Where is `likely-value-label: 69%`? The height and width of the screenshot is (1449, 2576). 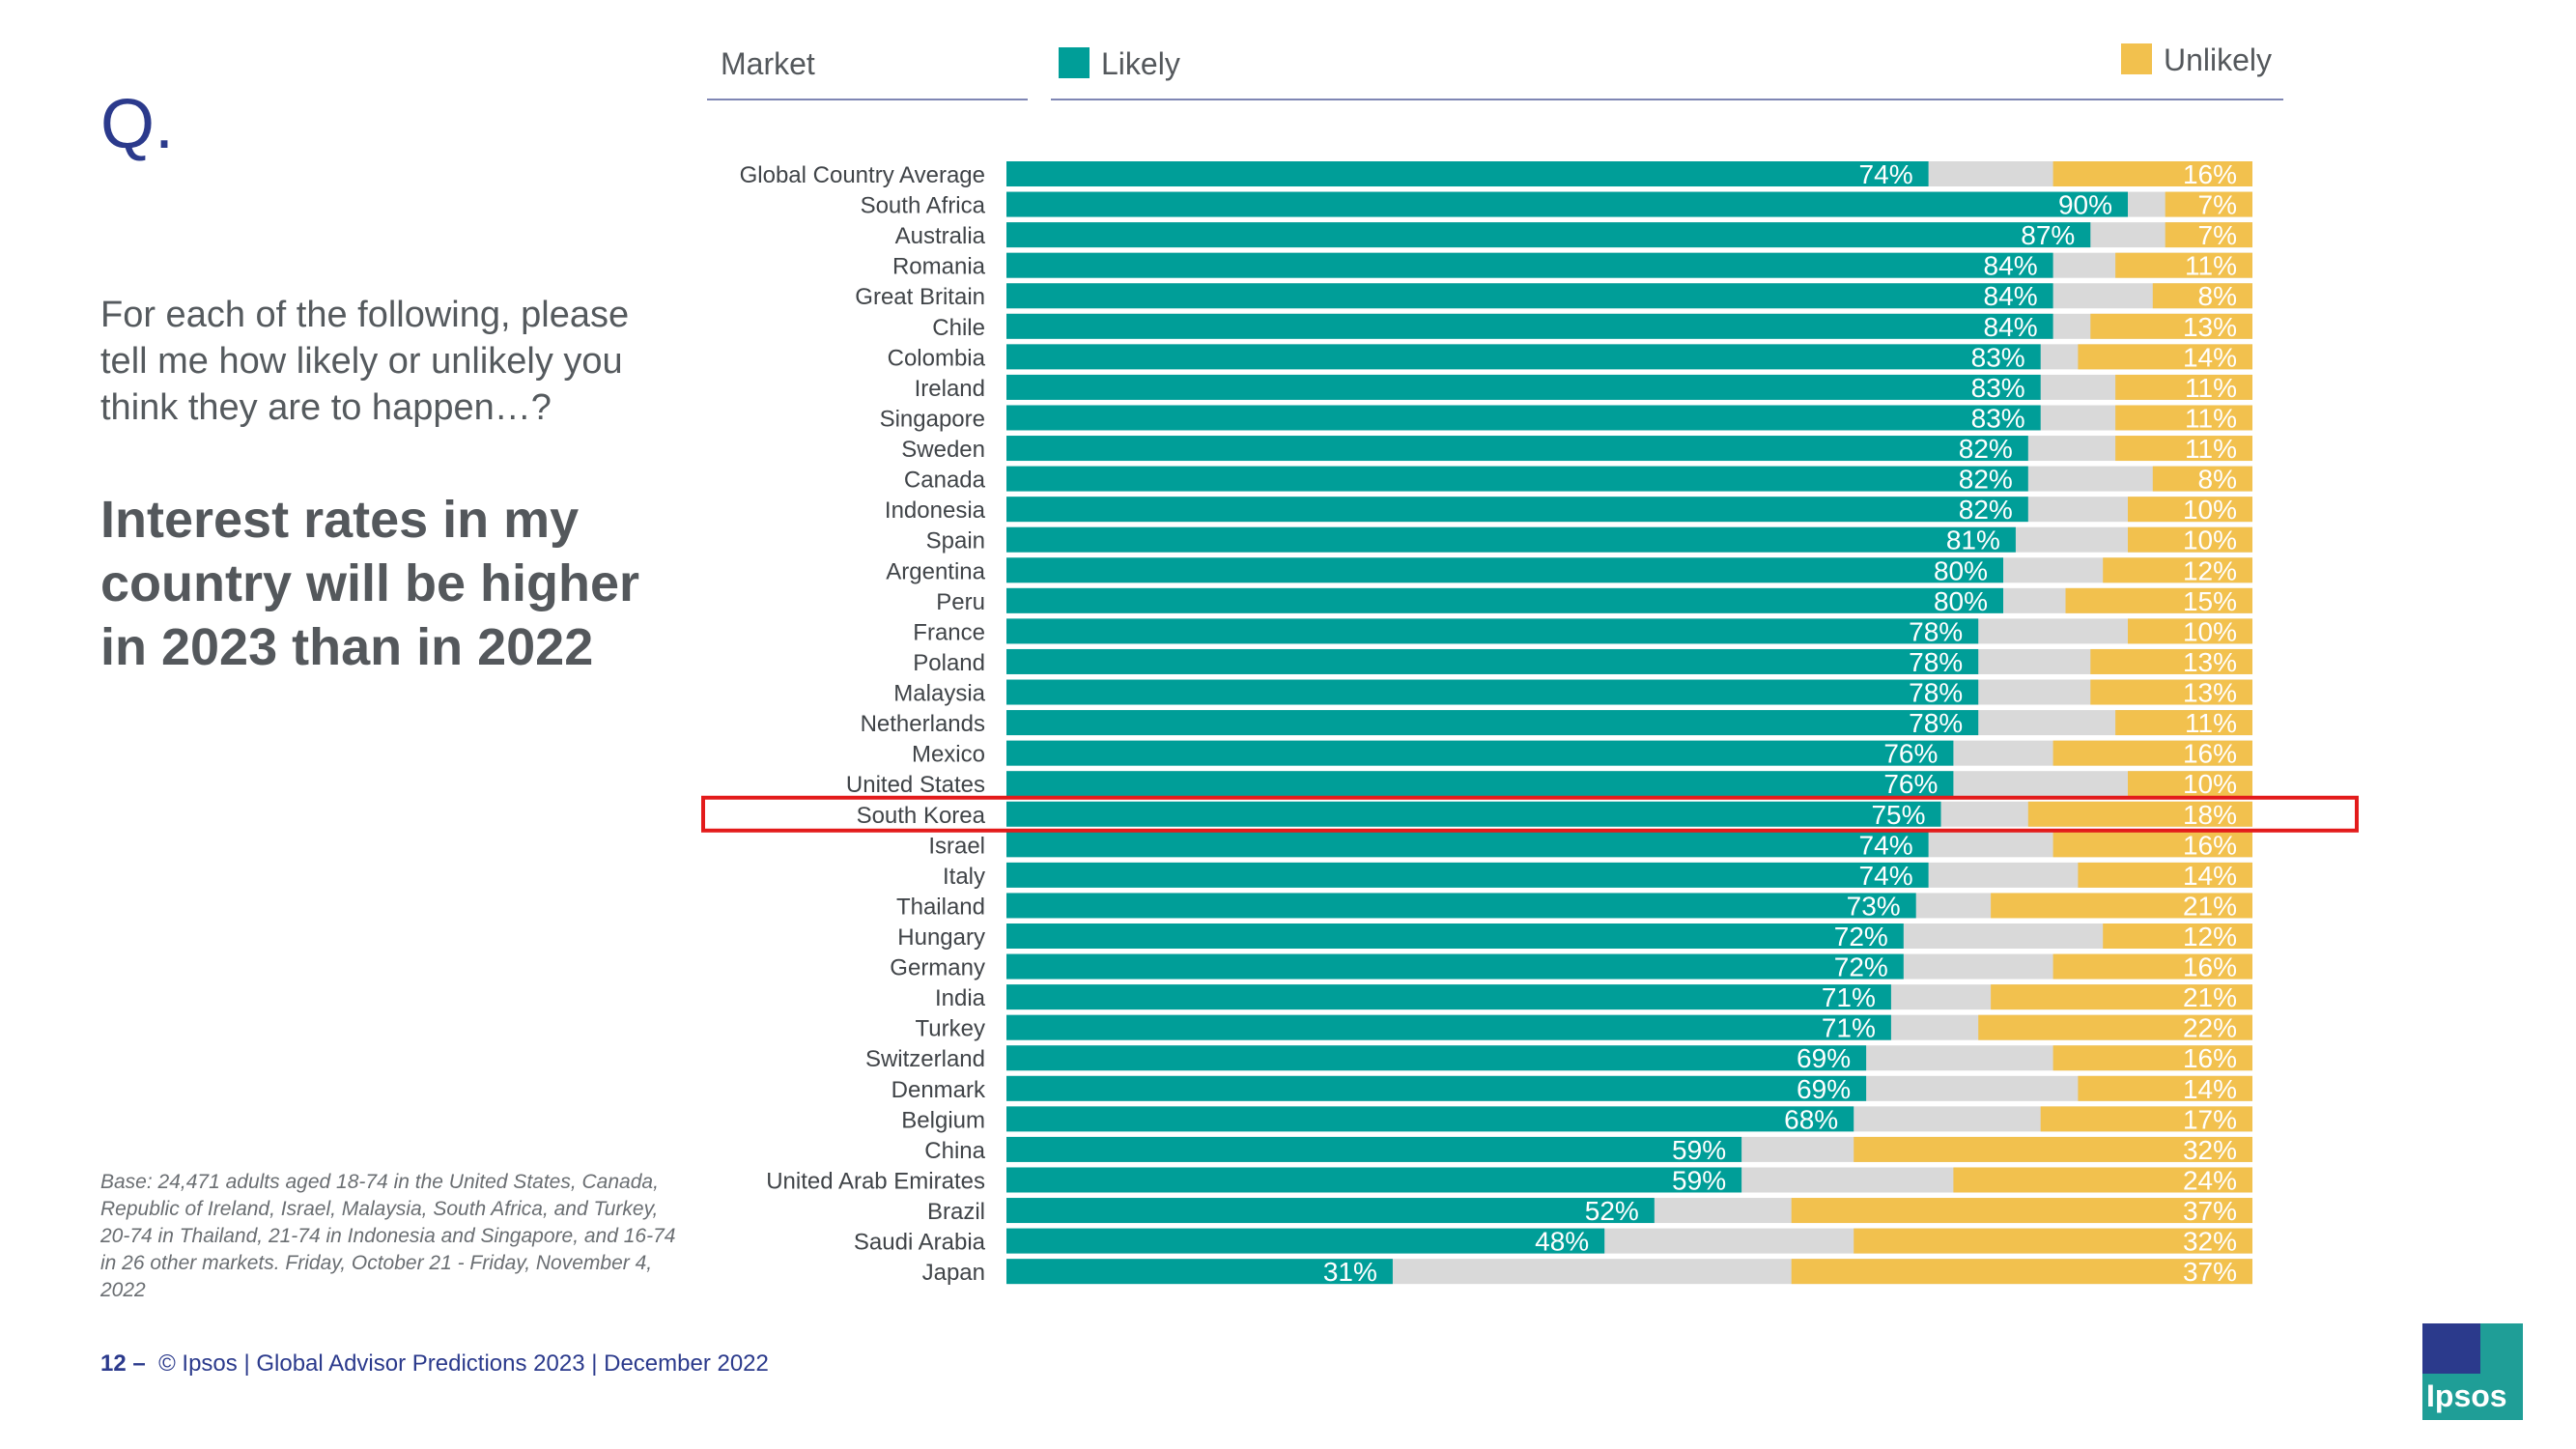
likely-value-label: 69% is located at coordinates (1824, 1089).